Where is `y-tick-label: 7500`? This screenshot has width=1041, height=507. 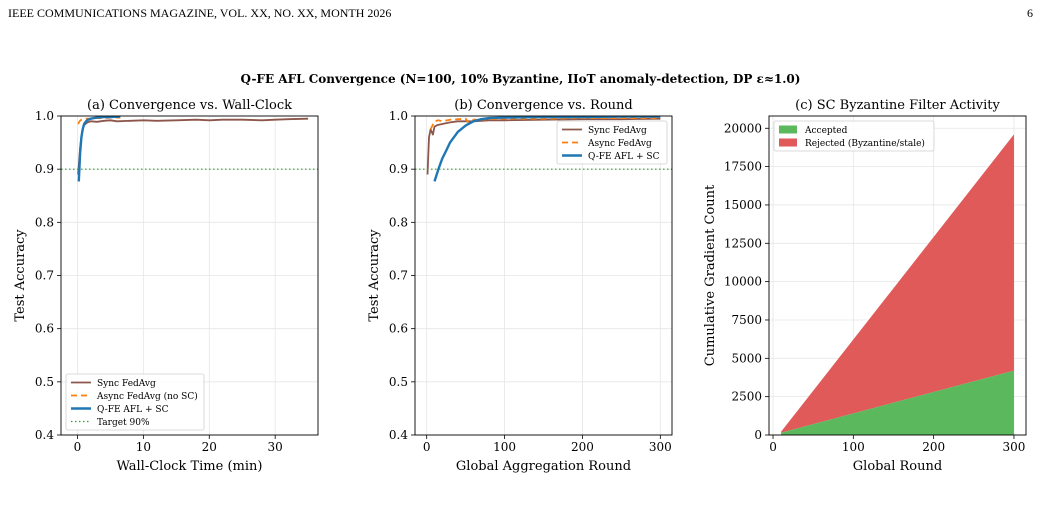 y-tick-label: 7500 is located at coordinates (746, 320).